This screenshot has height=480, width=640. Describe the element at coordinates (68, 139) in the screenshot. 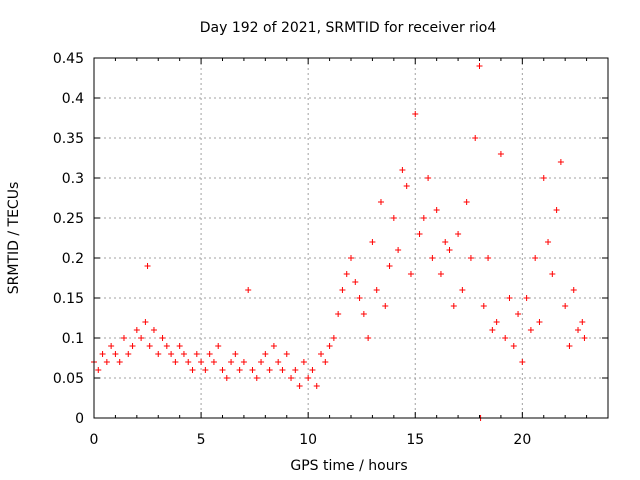

I see `y-tick-label: 0.35` at that location.